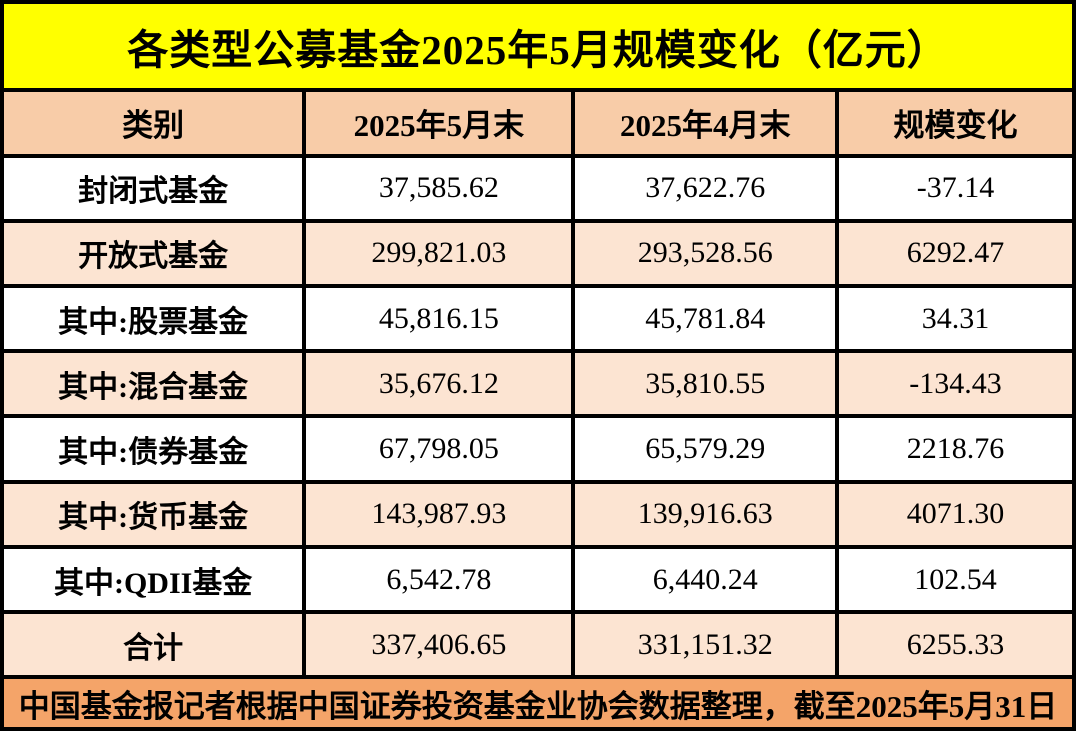  I want to click on value-april: 139,916.63, so click(705, 514).